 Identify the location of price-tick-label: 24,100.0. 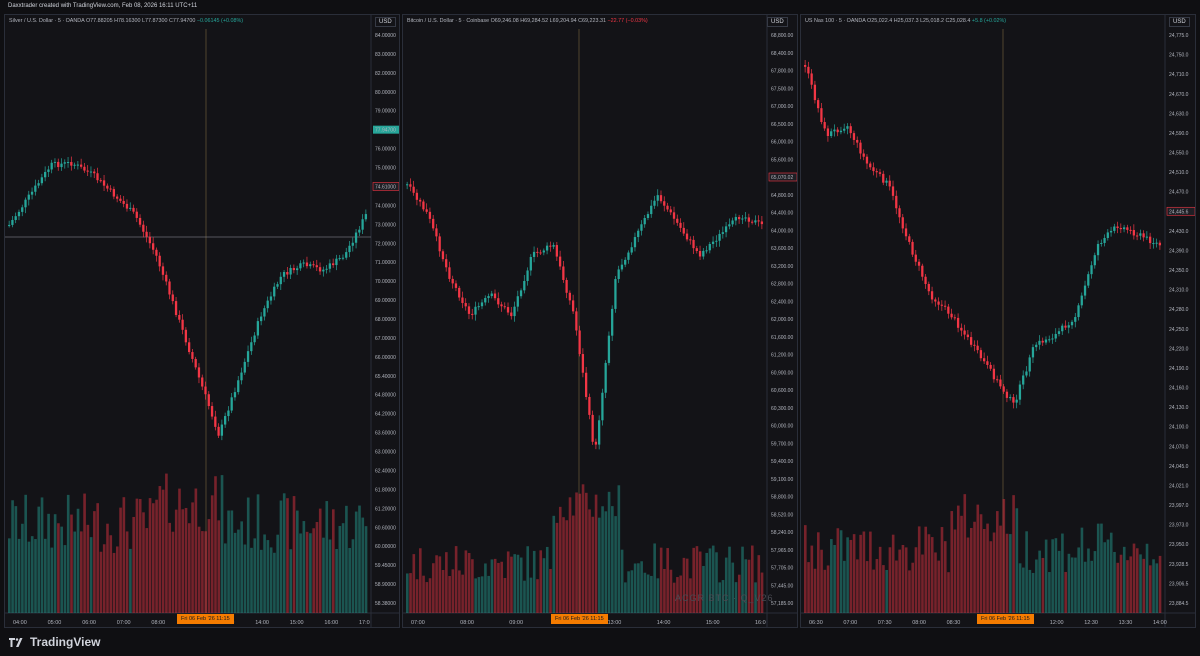
(1179, 428).